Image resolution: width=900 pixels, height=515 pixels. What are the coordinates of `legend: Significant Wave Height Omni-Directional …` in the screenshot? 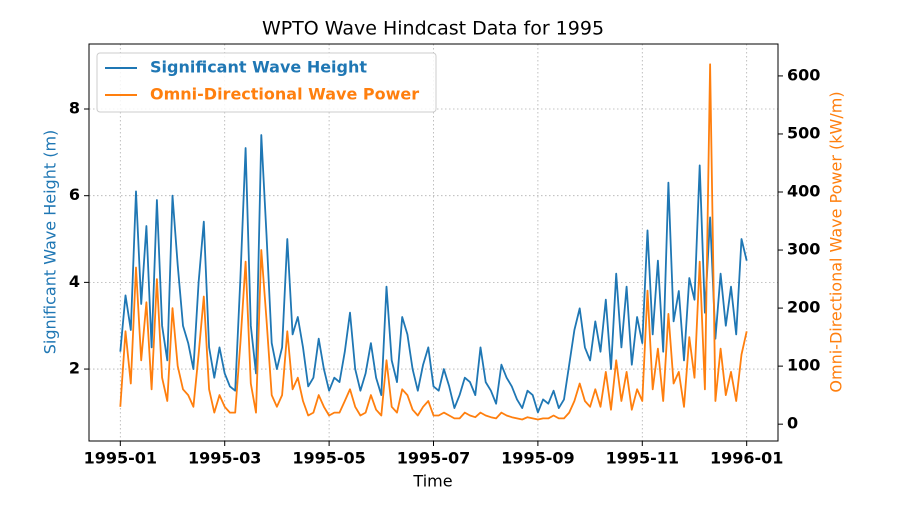 It's located at (266, 82).